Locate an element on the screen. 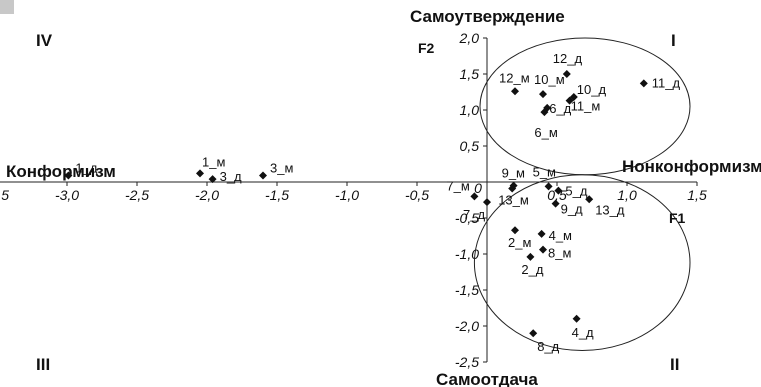  y-tick-label: 1,0 is located at coordinates (470, 110).